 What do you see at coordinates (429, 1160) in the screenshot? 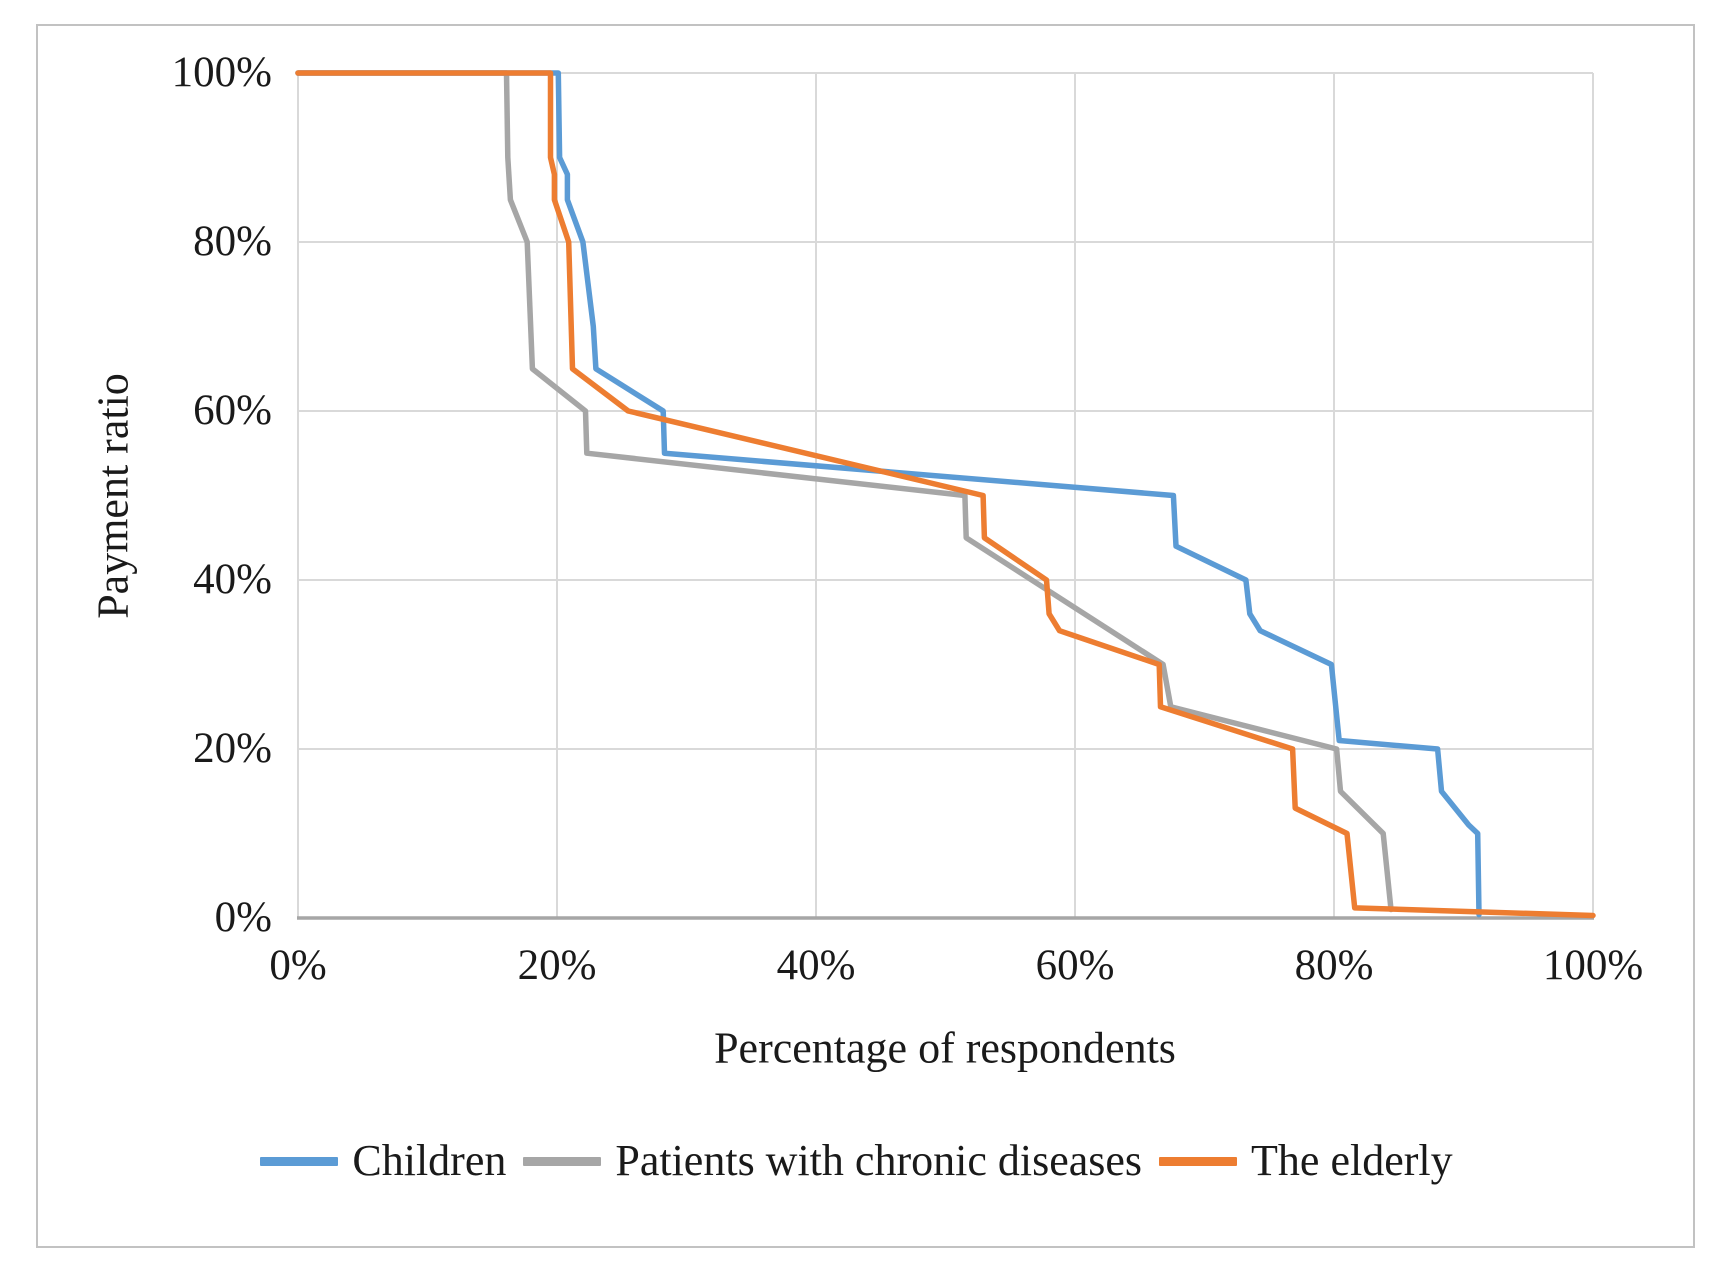
I see `legend-label-children: Children` at bounding box center [429, 1160].